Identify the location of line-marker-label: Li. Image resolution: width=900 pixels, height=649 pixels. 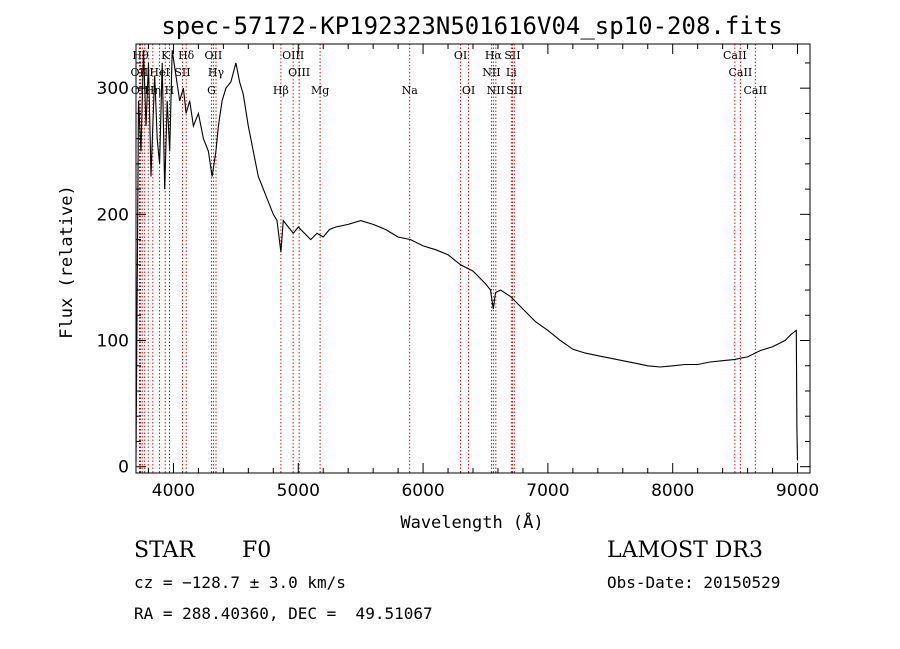
(511, 72).